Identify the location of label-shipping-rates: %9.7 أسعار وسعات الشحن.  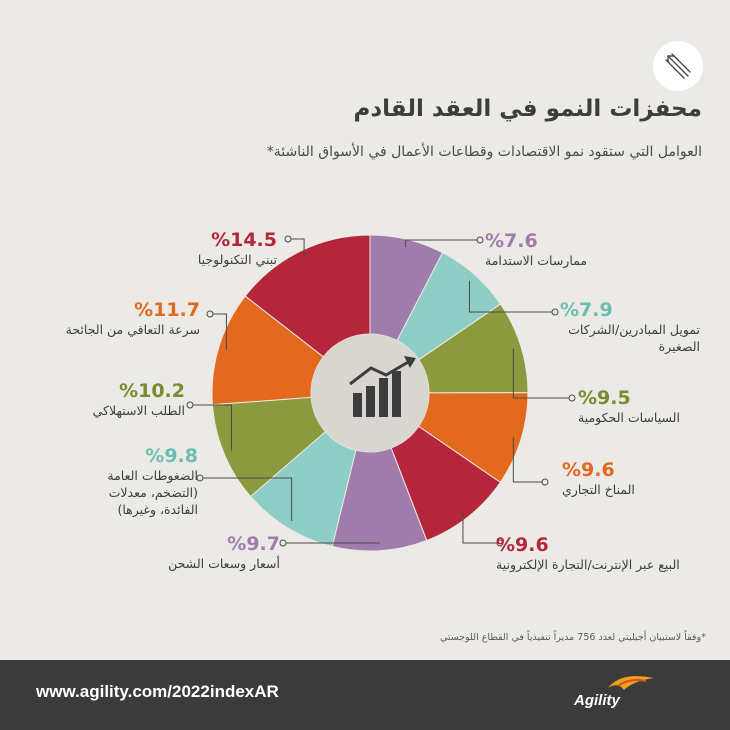
(190, 552).